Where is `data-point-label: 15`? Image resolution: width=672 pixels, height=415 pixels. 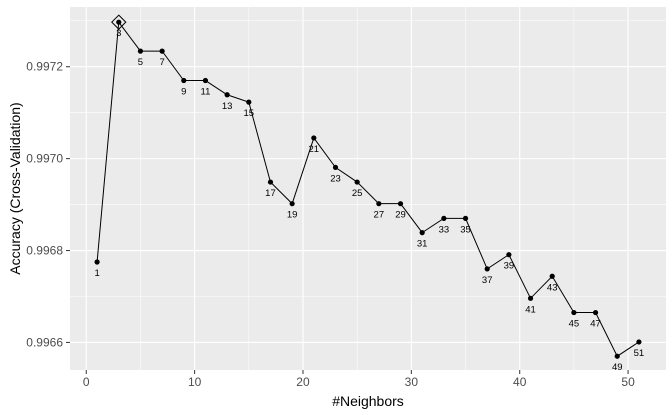
data-point-label: 15 is located at coordinates (249, 113).